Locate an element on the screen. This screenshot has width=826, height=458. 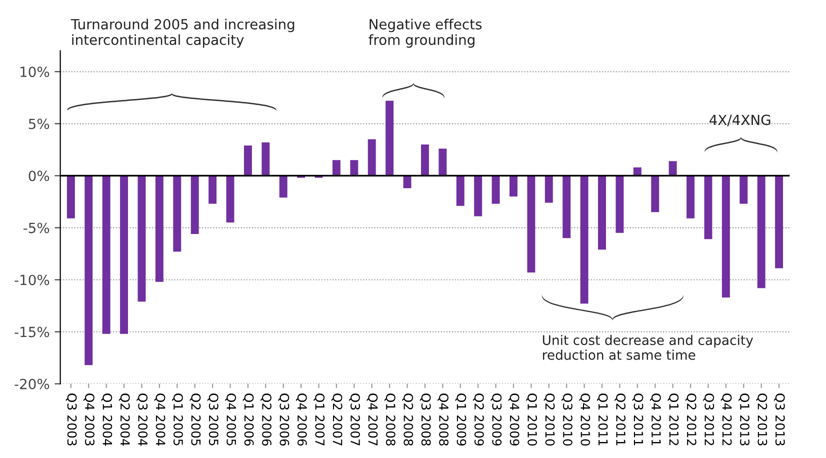
x-tick-label: Q1 2005 is located at coordinates (177, 420).